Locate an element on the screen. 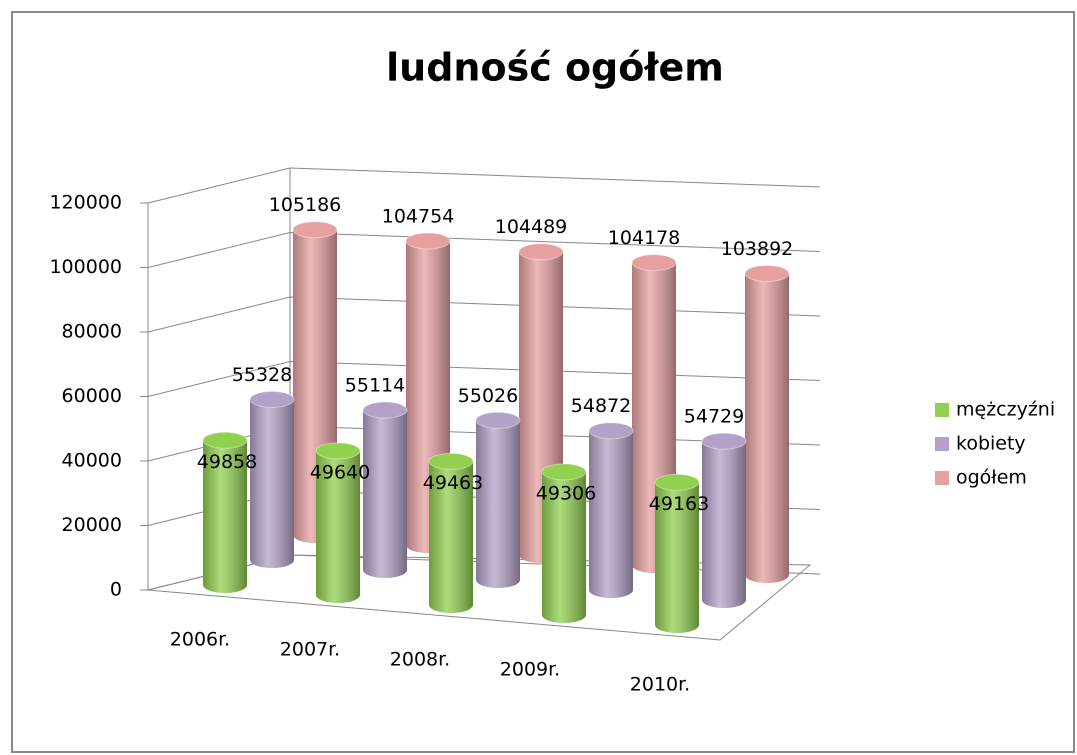 Image resolution: width=1077 pixels, height=755 pixels. data-label: 104754 is located at coordinates (418, 216).